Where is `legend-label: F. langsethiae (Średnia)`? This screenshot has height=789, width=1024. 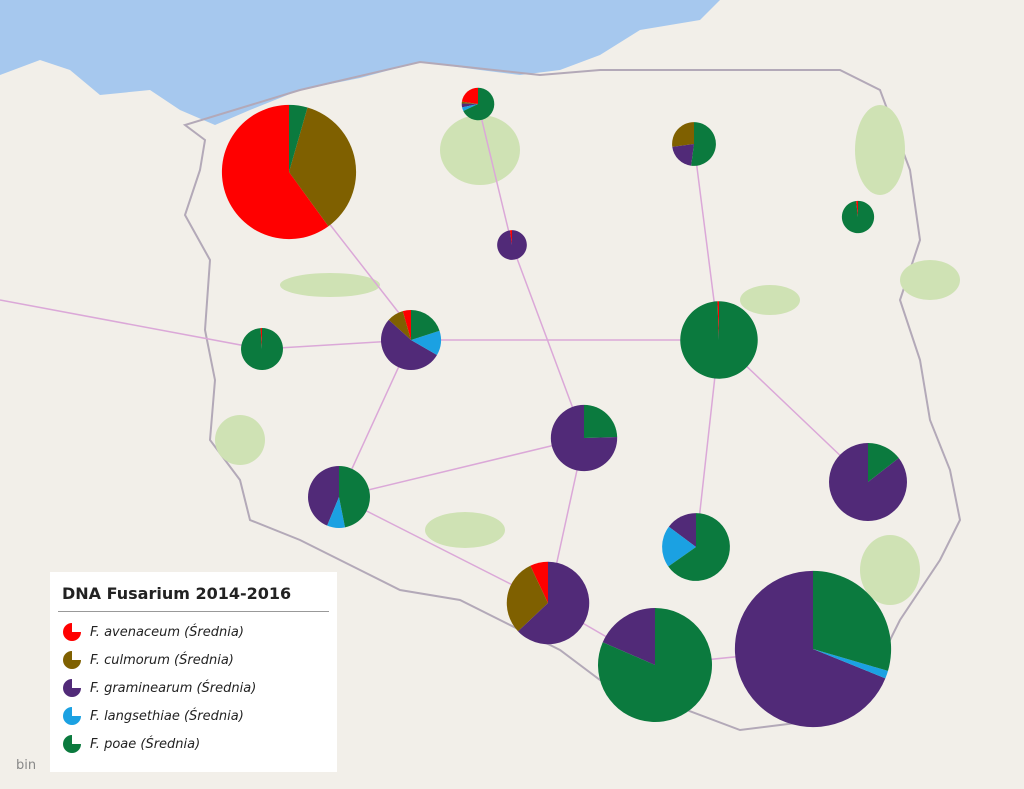 legend-label: F. langsethiae (Średnia) is located at coordinates (167, 716).